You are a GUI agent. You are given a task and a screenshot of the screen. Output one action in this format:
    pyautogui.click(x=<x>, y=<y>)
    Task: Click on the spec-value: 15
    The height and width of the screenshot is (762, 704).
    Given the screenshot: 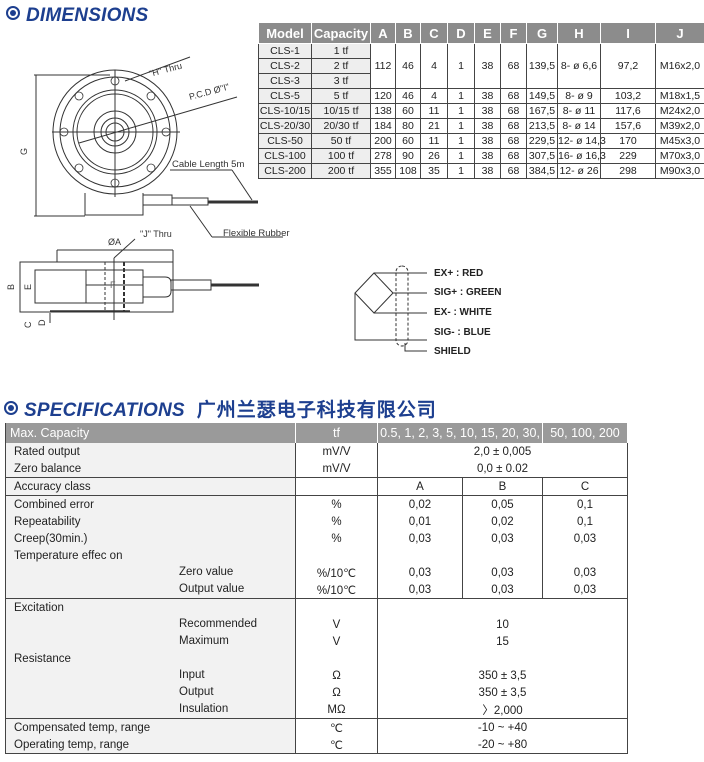 What is the action you would take?
    pyautogui.click(x=502, y=641)
    